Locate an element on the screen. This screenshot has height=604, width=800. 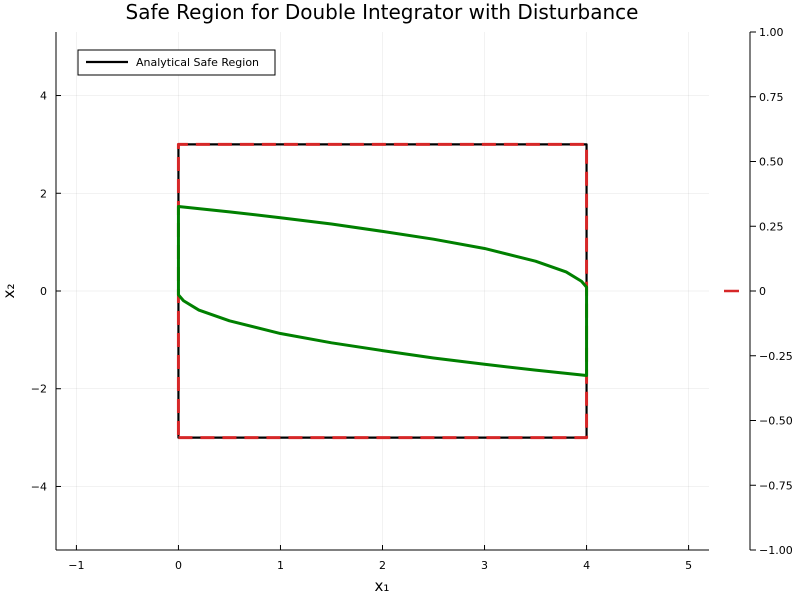
right-axis-layer: −1.00 −0.75 −0.50 −0.25 0 0.25 0.50 0.75 1.00 is located at coordinates (758, 291).